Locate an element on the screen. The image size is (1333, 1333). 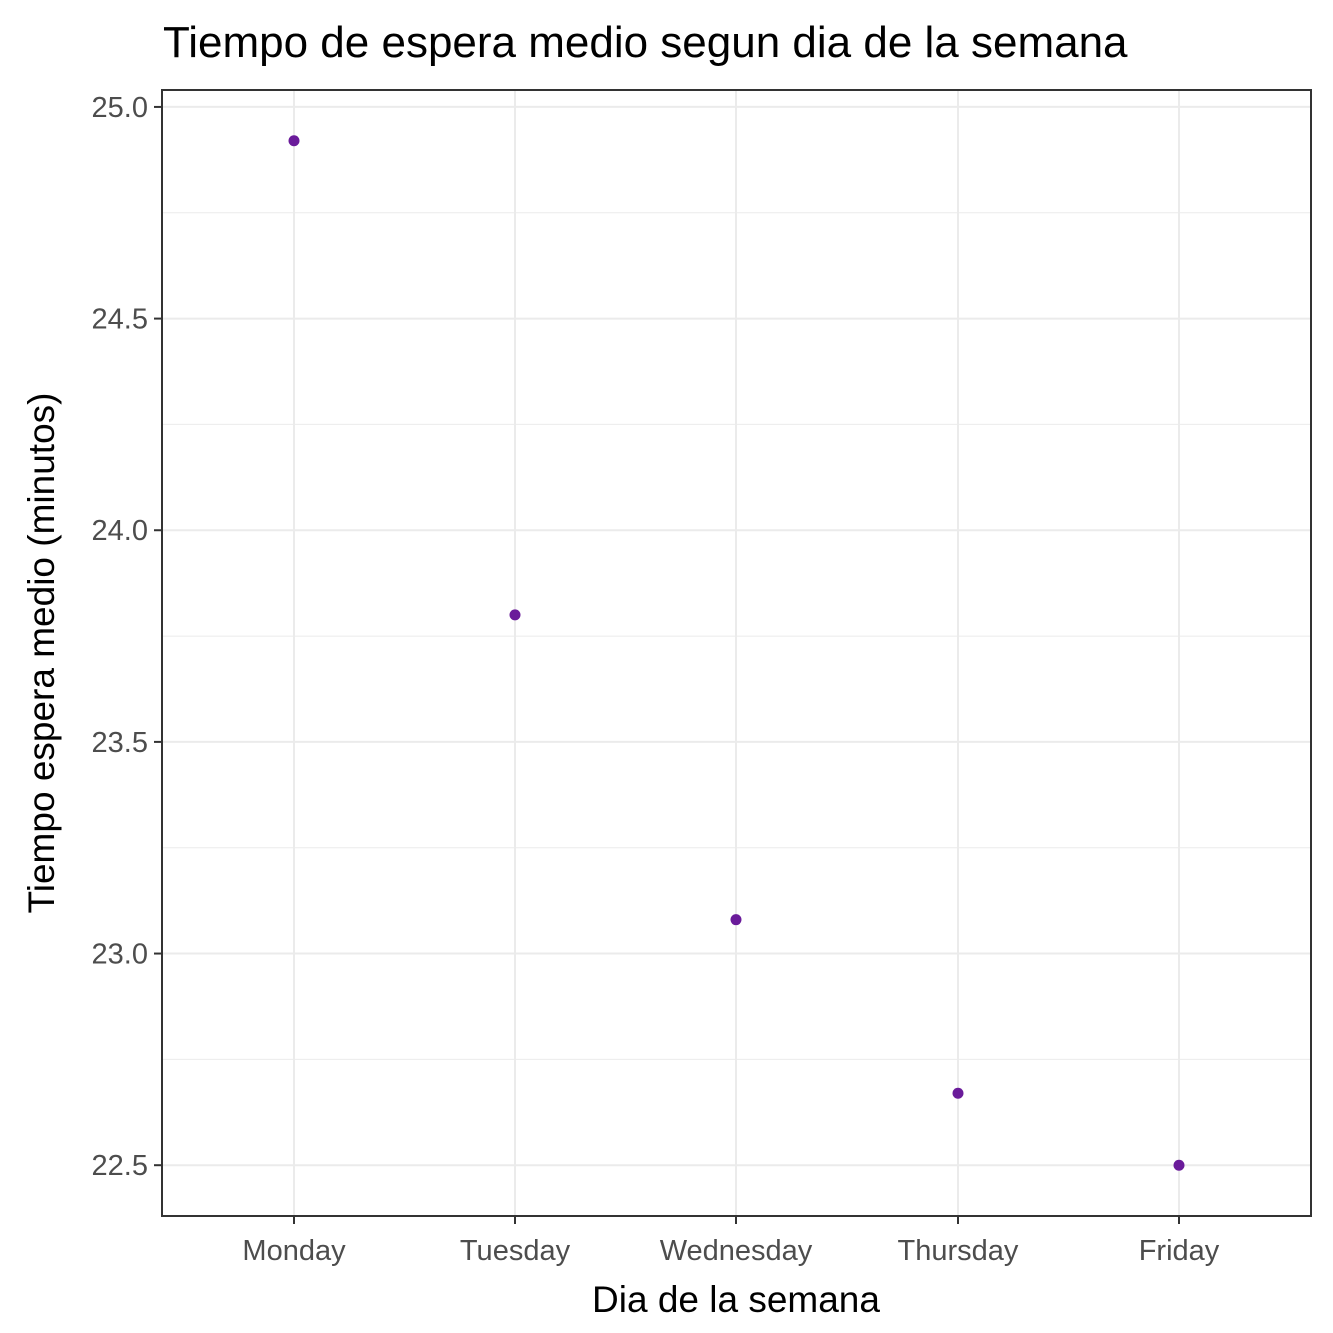
y-tick-label: 22.5 is located at coordinates (120, 1166).